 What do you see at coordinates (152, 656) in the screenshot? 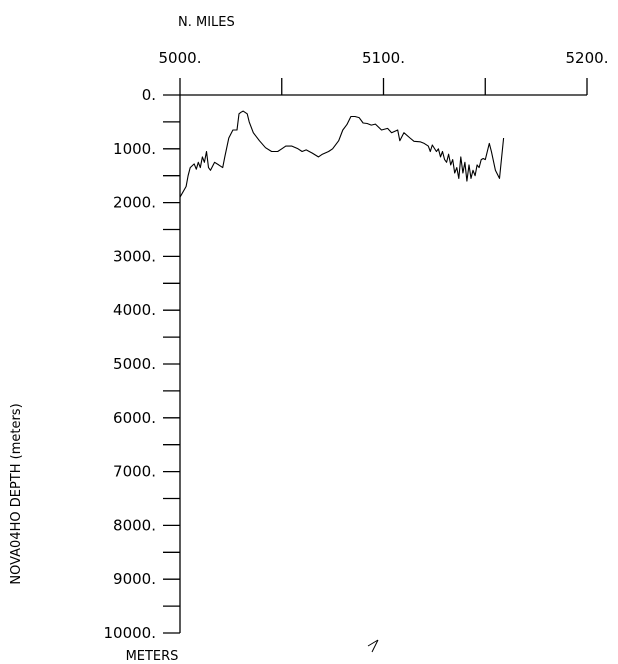
I see `y-unit-label: METERS` at bounding box center [152, 656].